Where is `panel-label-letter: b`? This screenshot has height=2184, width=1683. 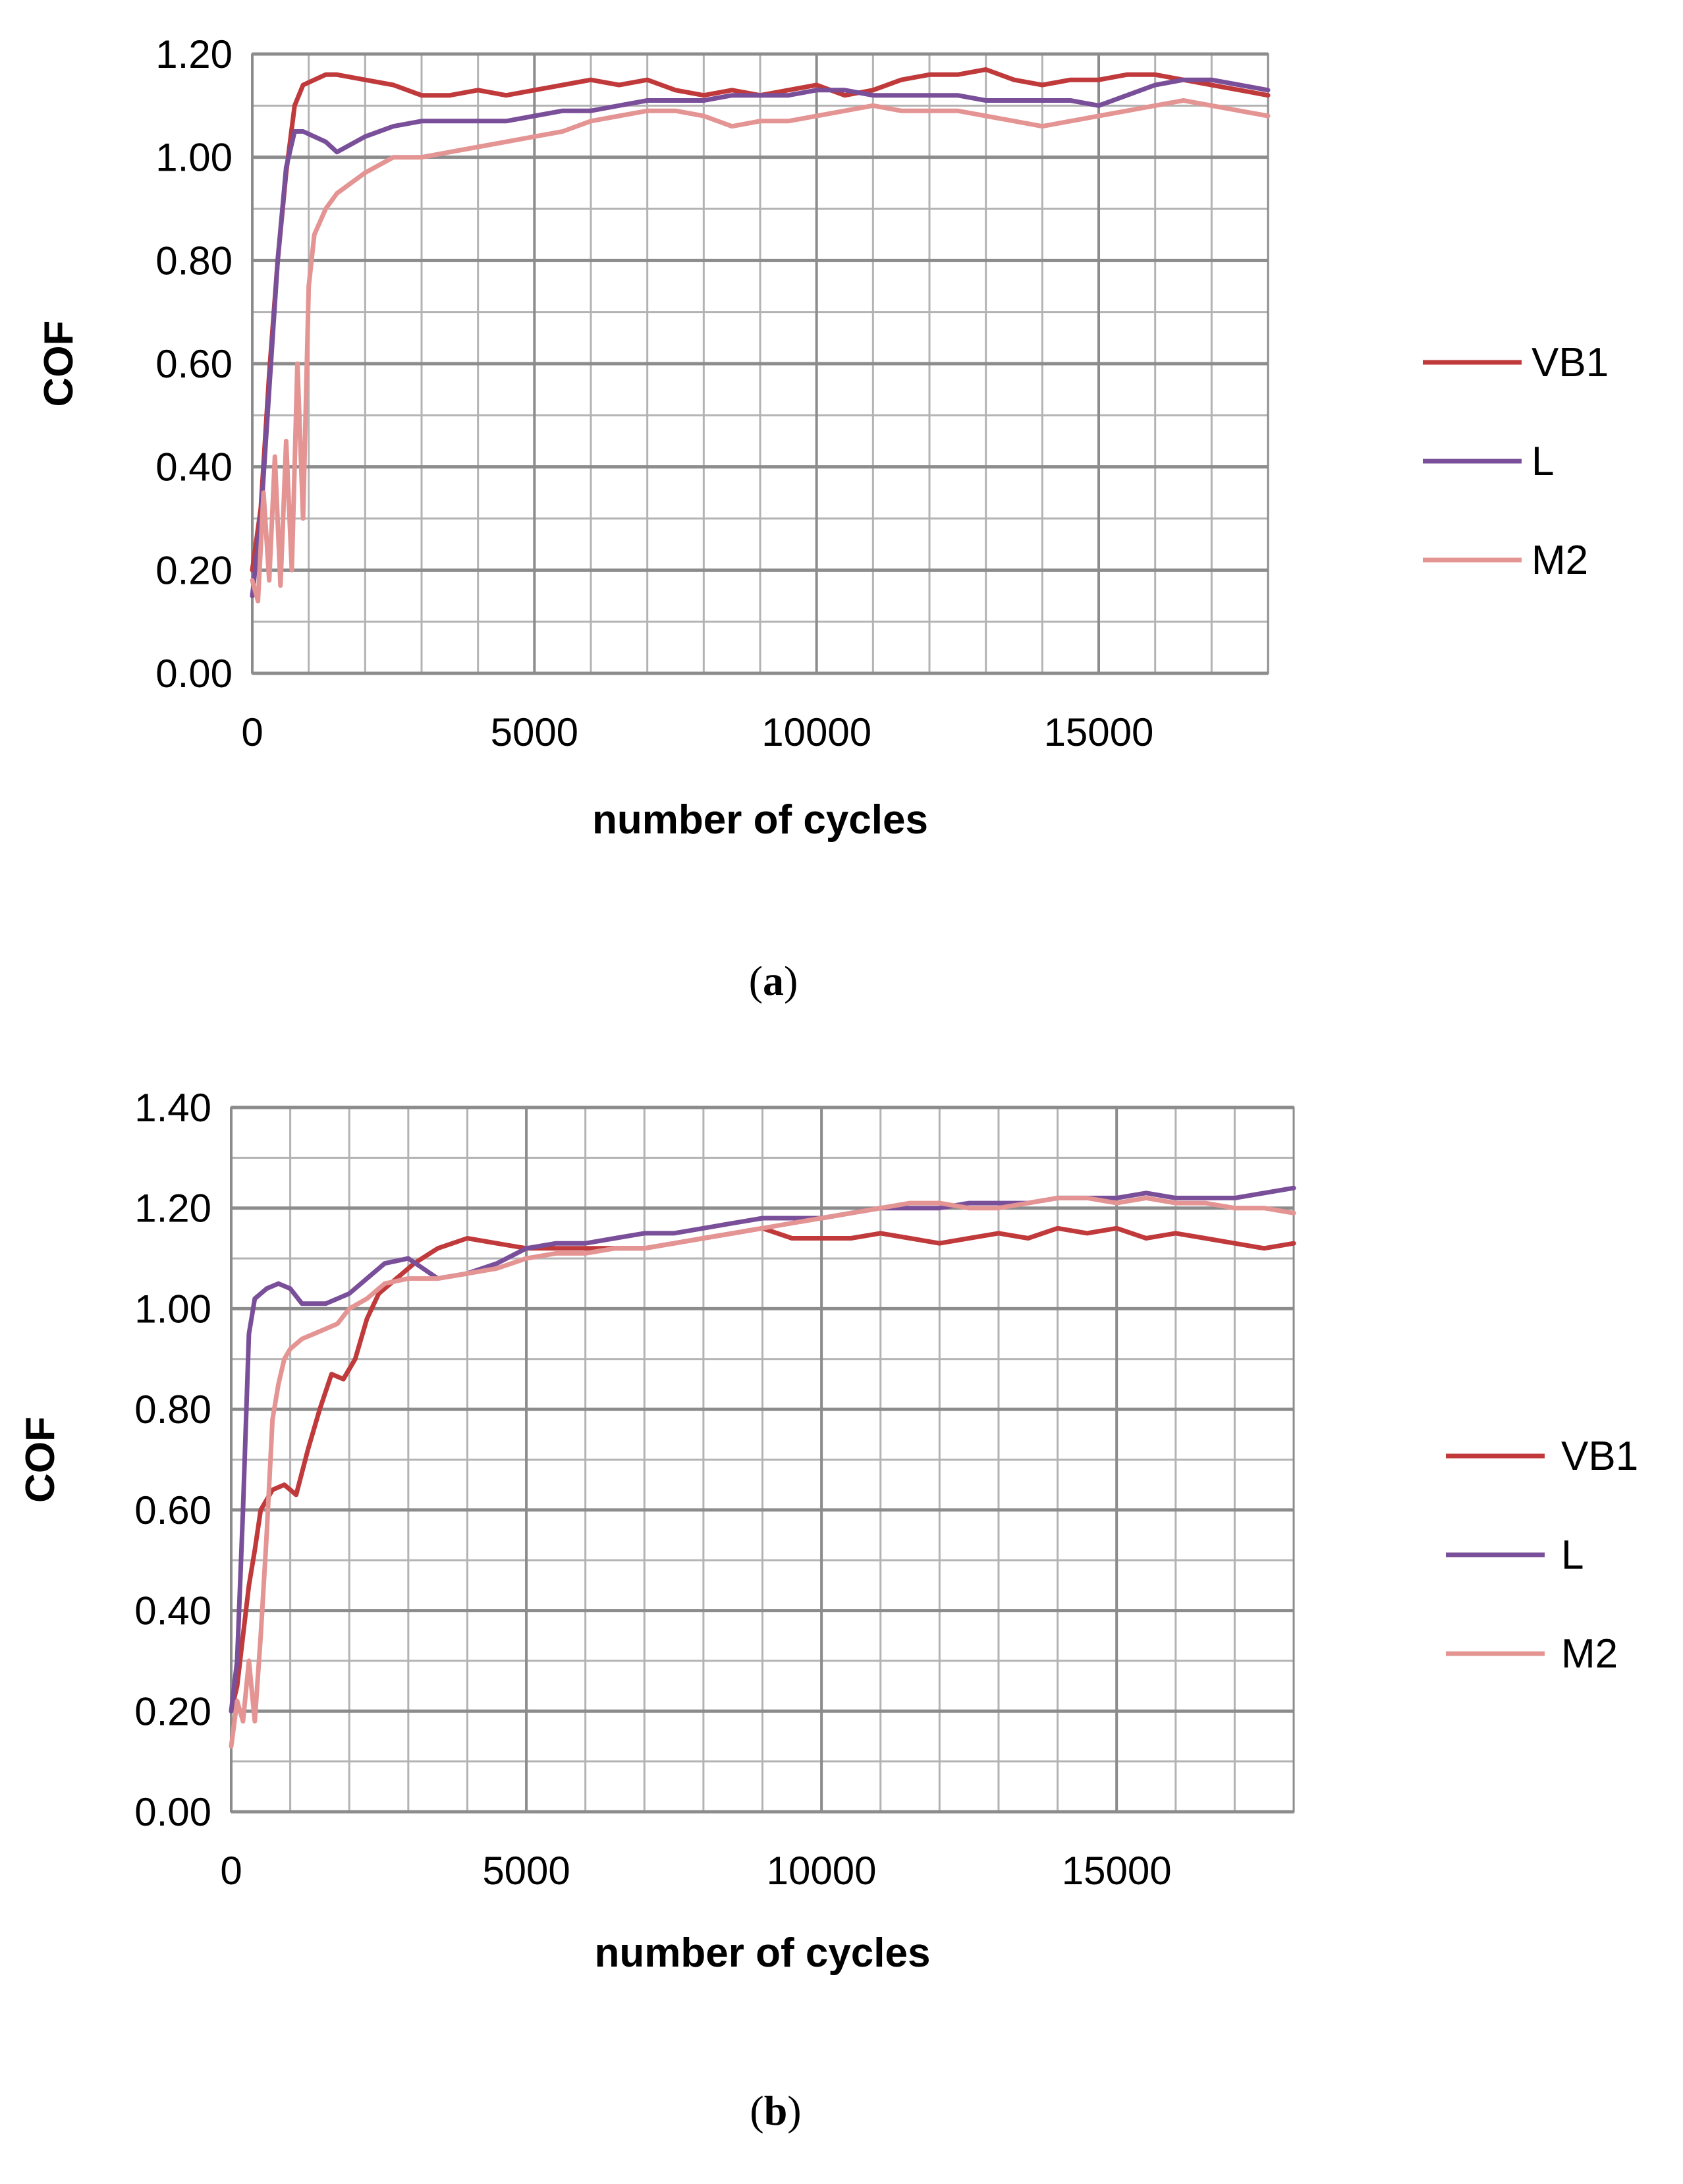
panel-label-letter: b is located at coordinates (776, 2110).